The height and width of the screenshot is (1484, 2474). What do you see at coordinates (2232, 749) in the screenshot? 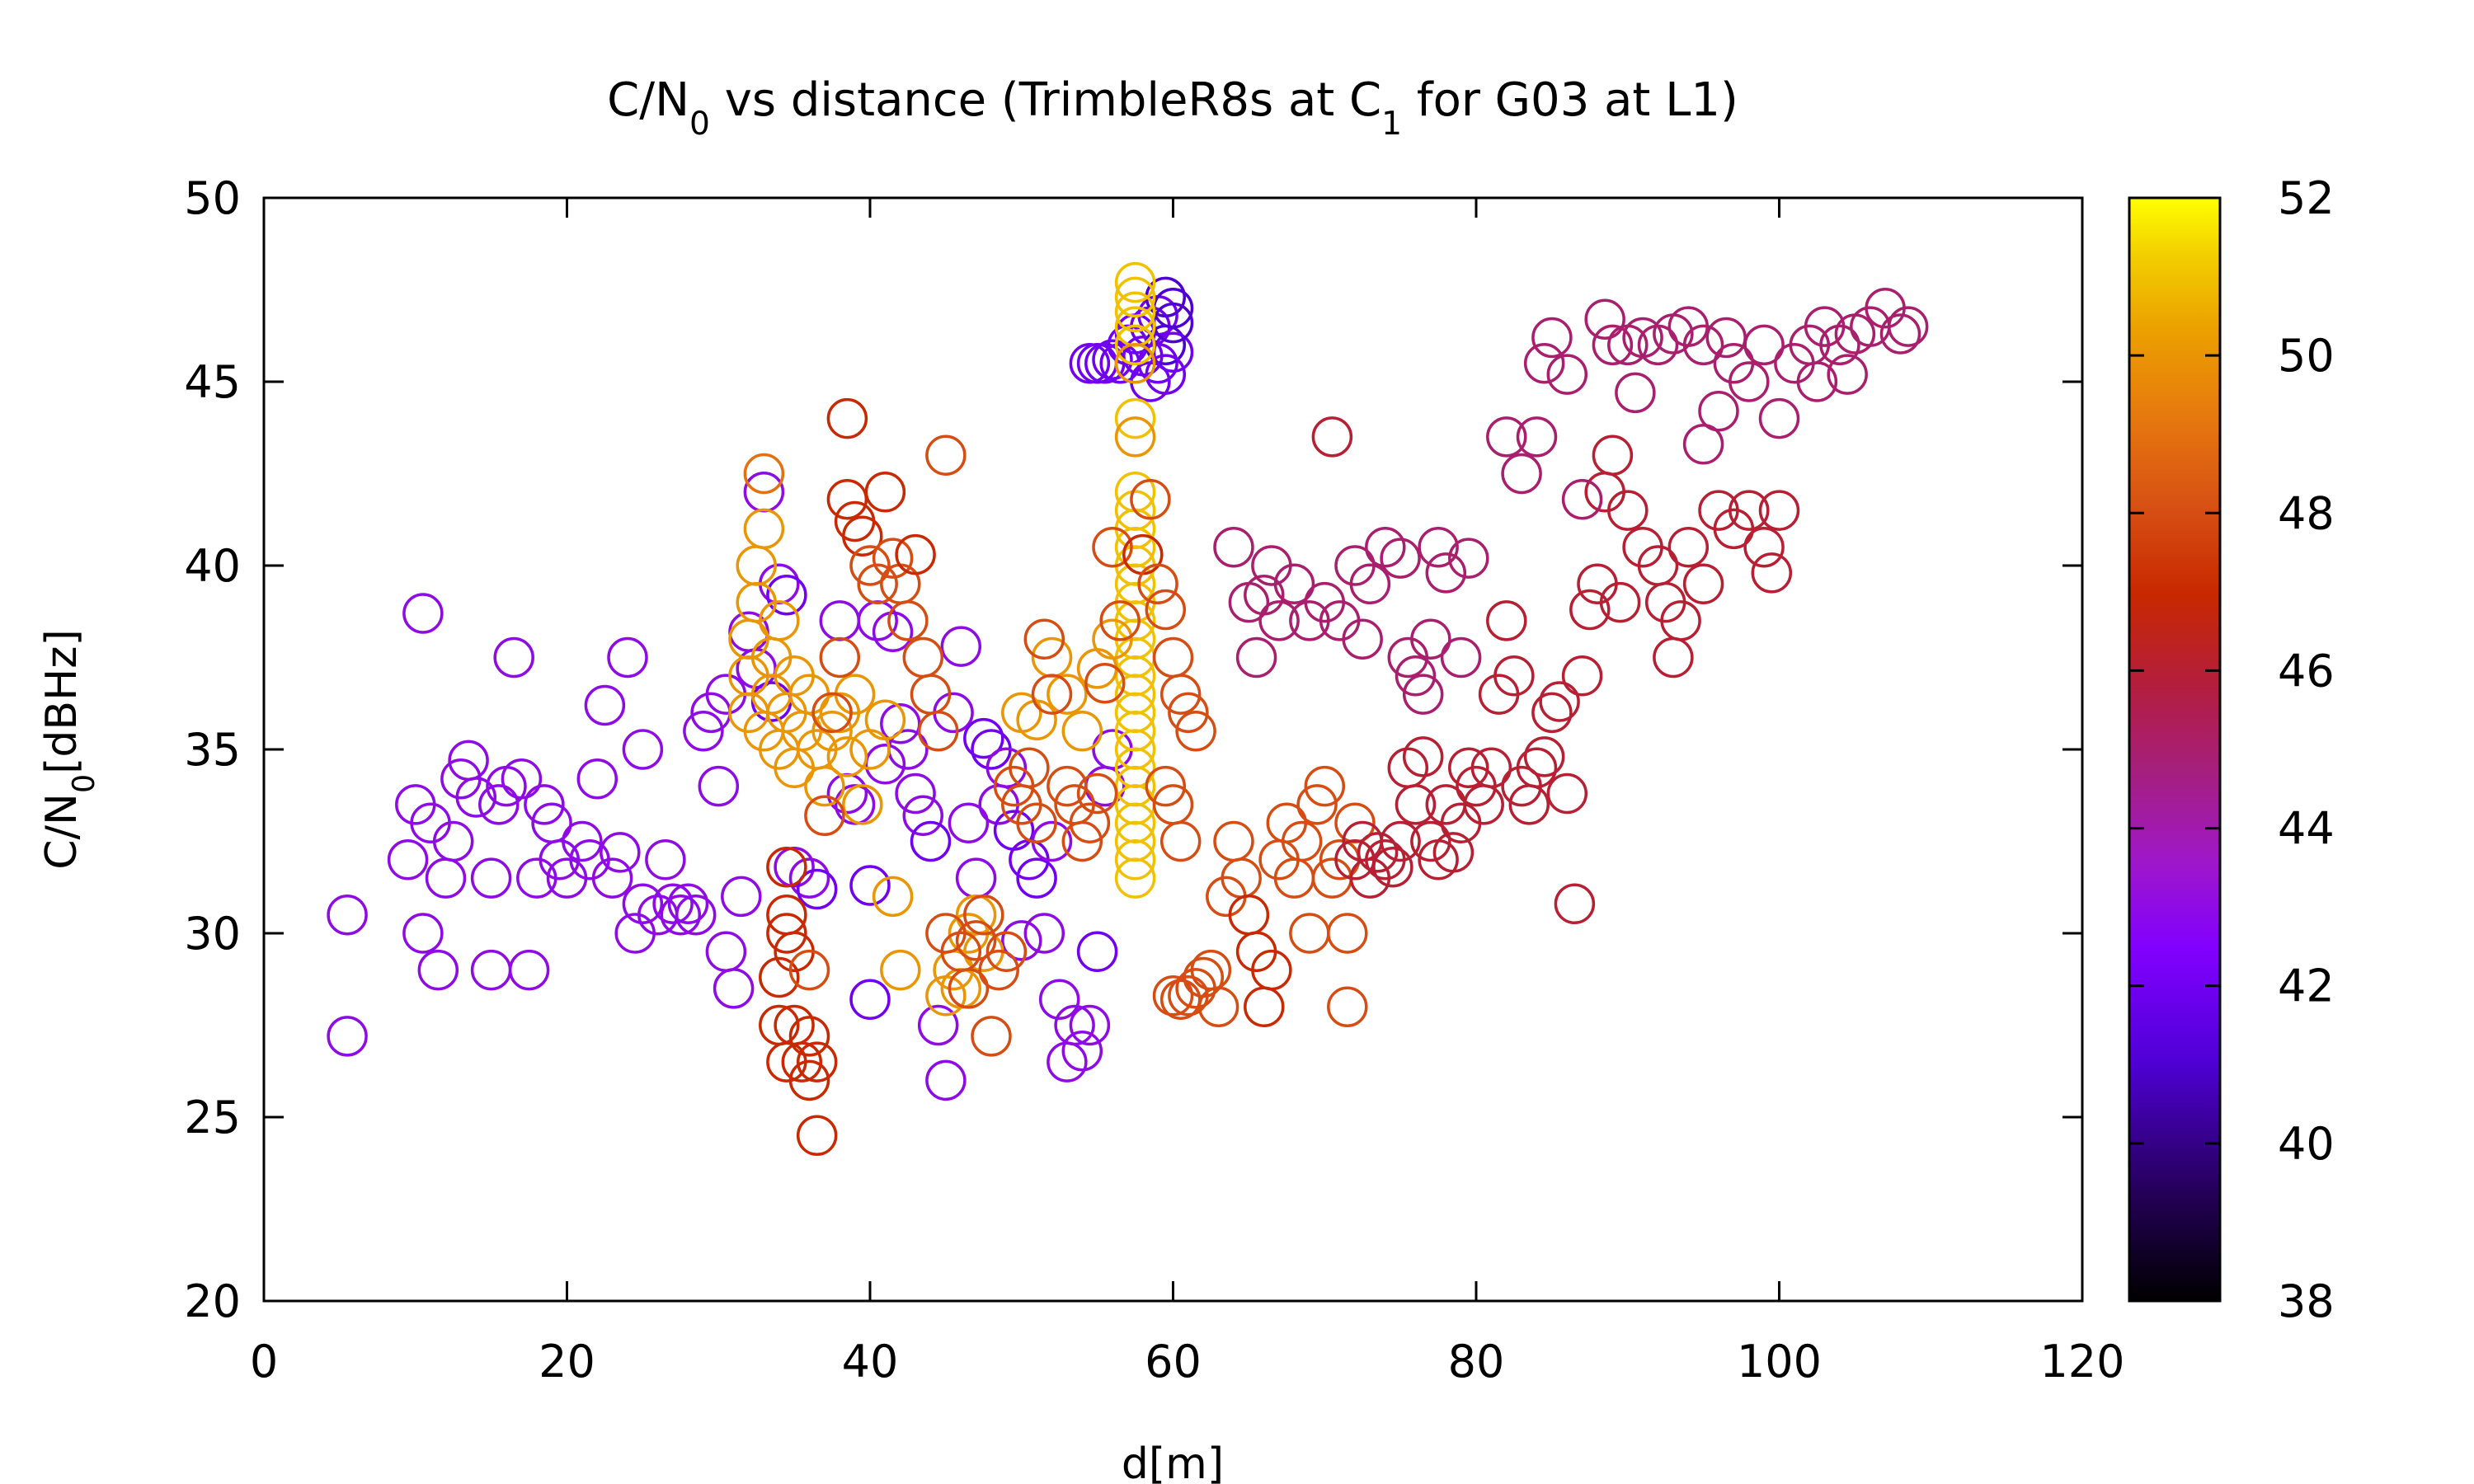
I see `colorbar-ticks: 38 40 42 44 46 48 50 52` at bounding box center [2232, 749].